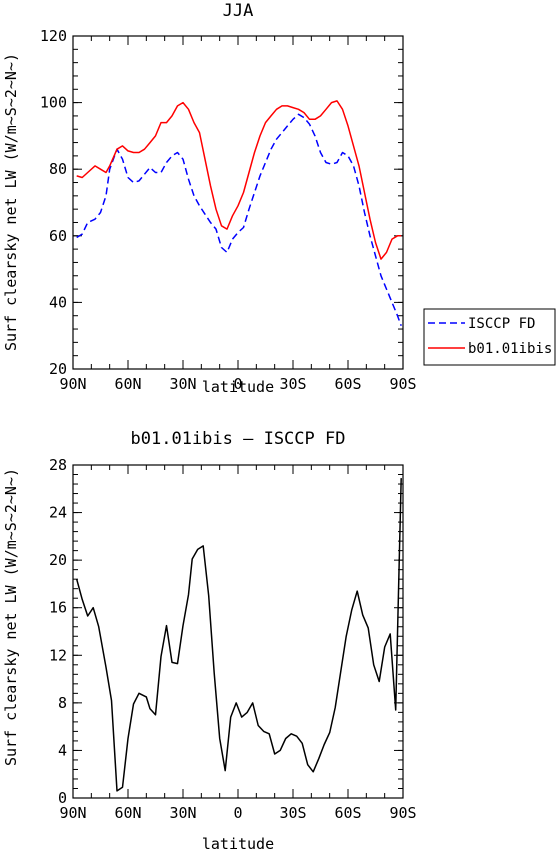 This screenshot has width=556, height=851. Describe the element at coordinates (53, 103) in the screenshot. I see `y-tick-label: 100` at that location.